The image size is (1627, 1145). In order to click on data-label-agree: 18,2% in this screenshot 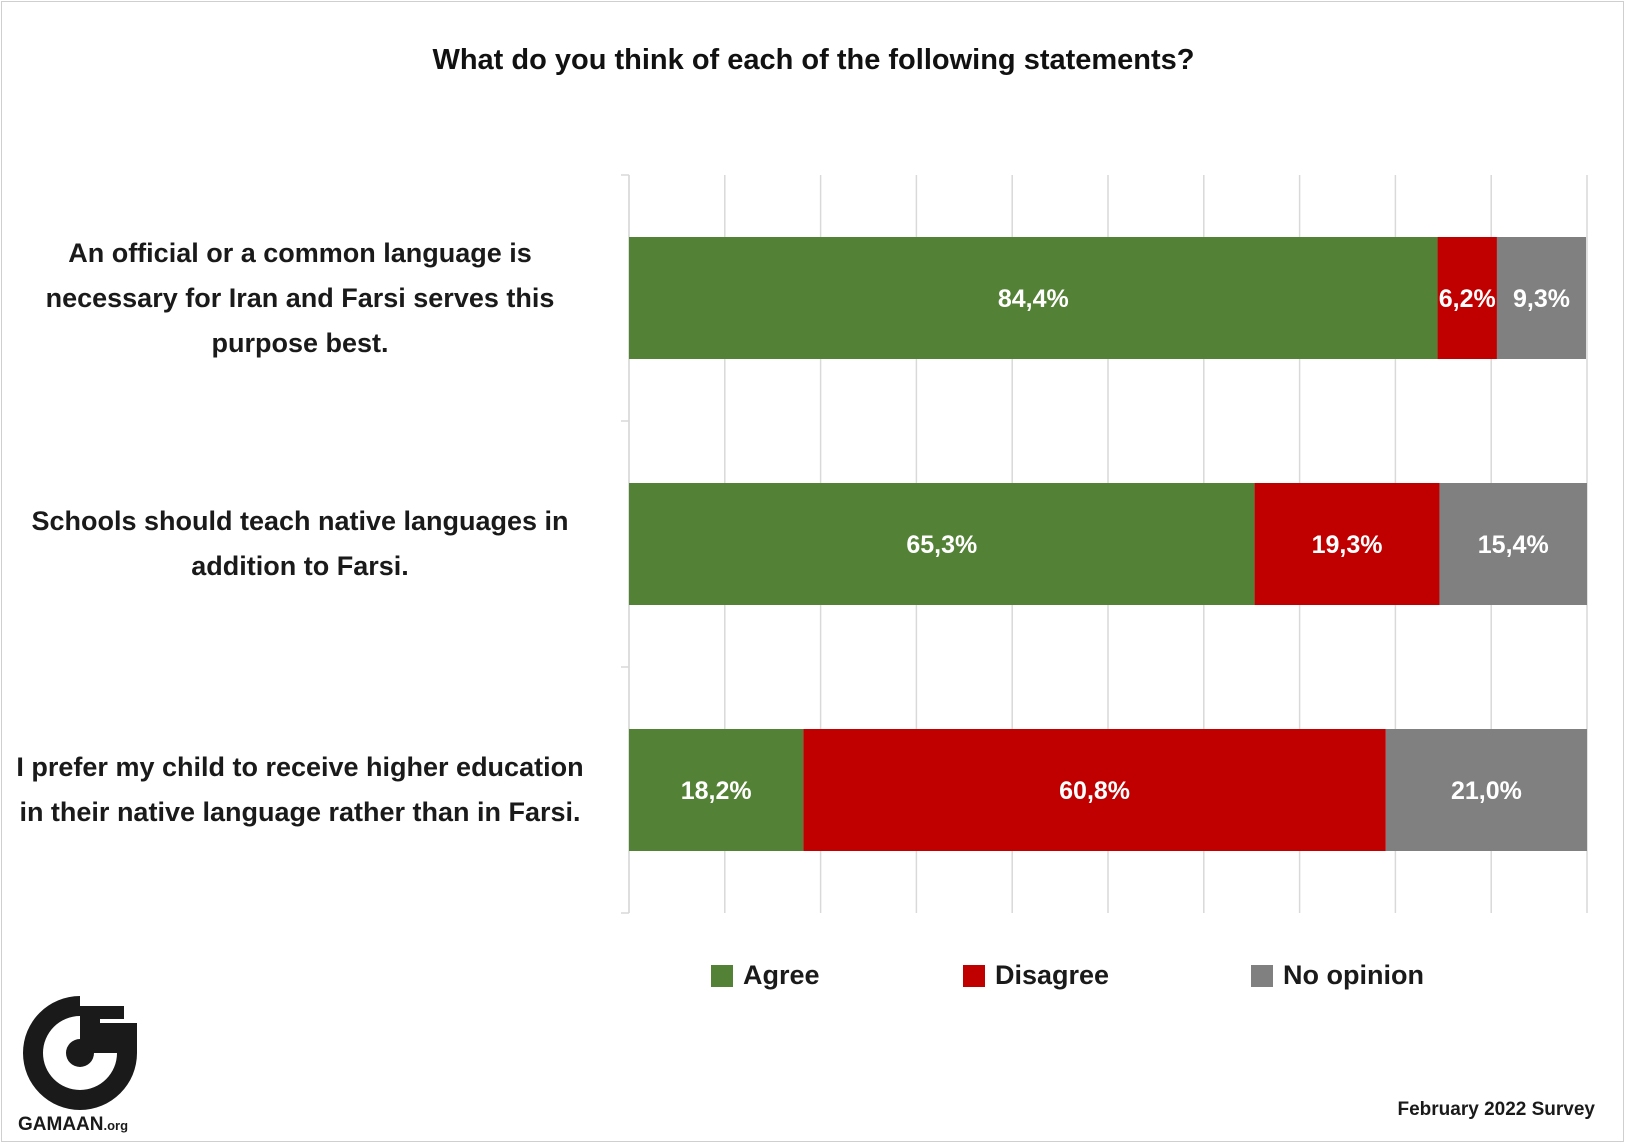, I will do `click(716, 791)`.